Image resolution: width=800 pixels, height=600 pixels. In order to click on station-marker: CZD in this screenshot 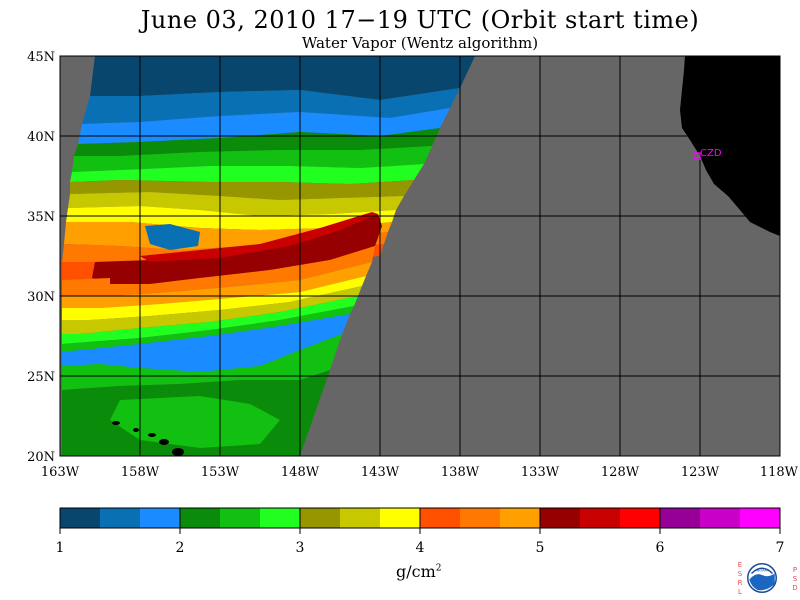, I will do `click(707, 154)`.